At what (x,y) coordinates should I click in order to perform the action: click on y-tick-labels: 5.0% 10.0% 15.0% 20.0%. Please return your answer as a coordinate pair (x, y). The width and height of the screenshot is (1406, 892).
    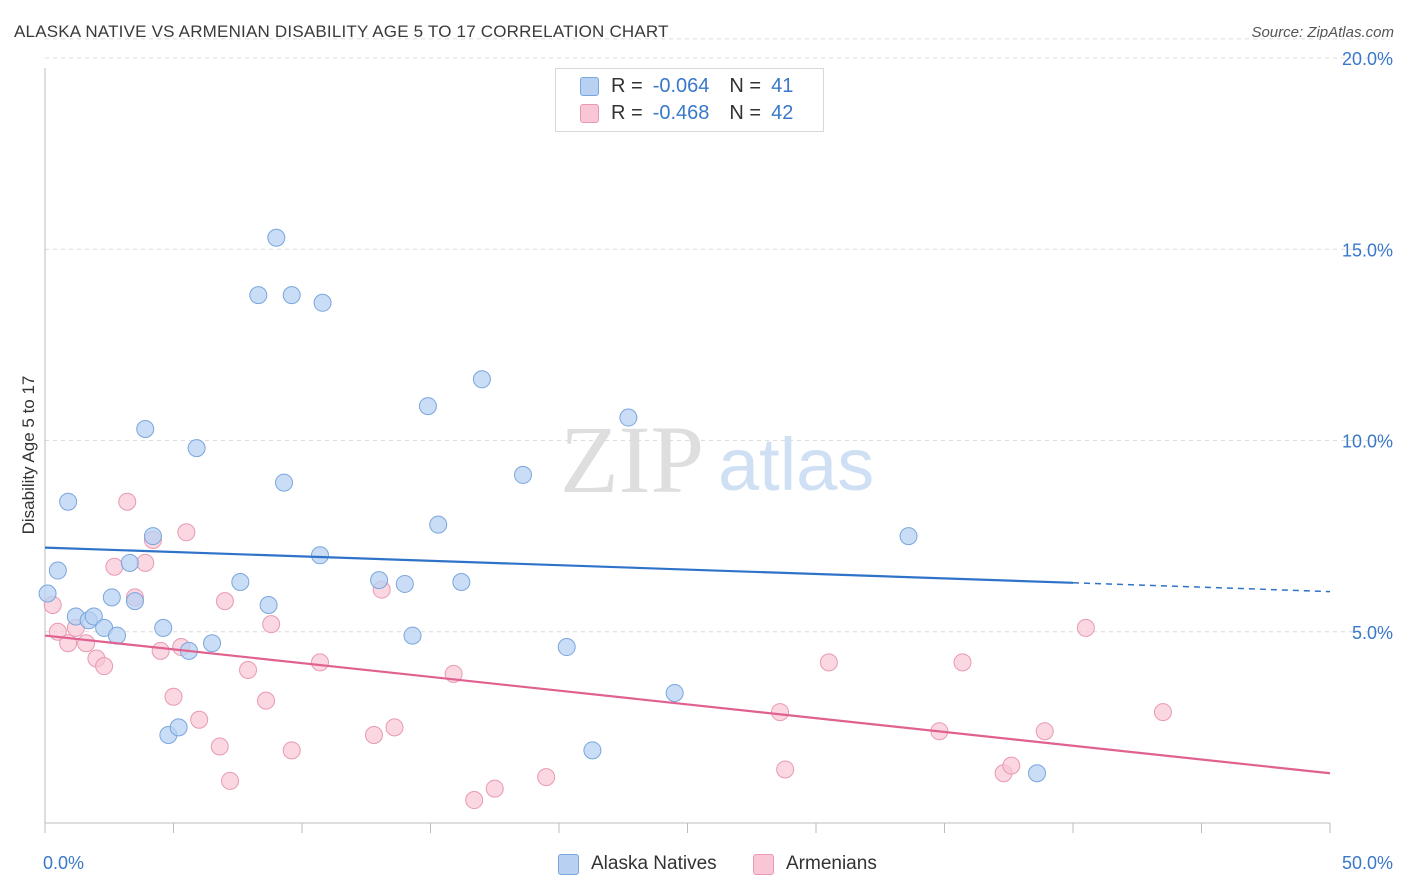
    Looking at the image, I should click on (1367, 346).